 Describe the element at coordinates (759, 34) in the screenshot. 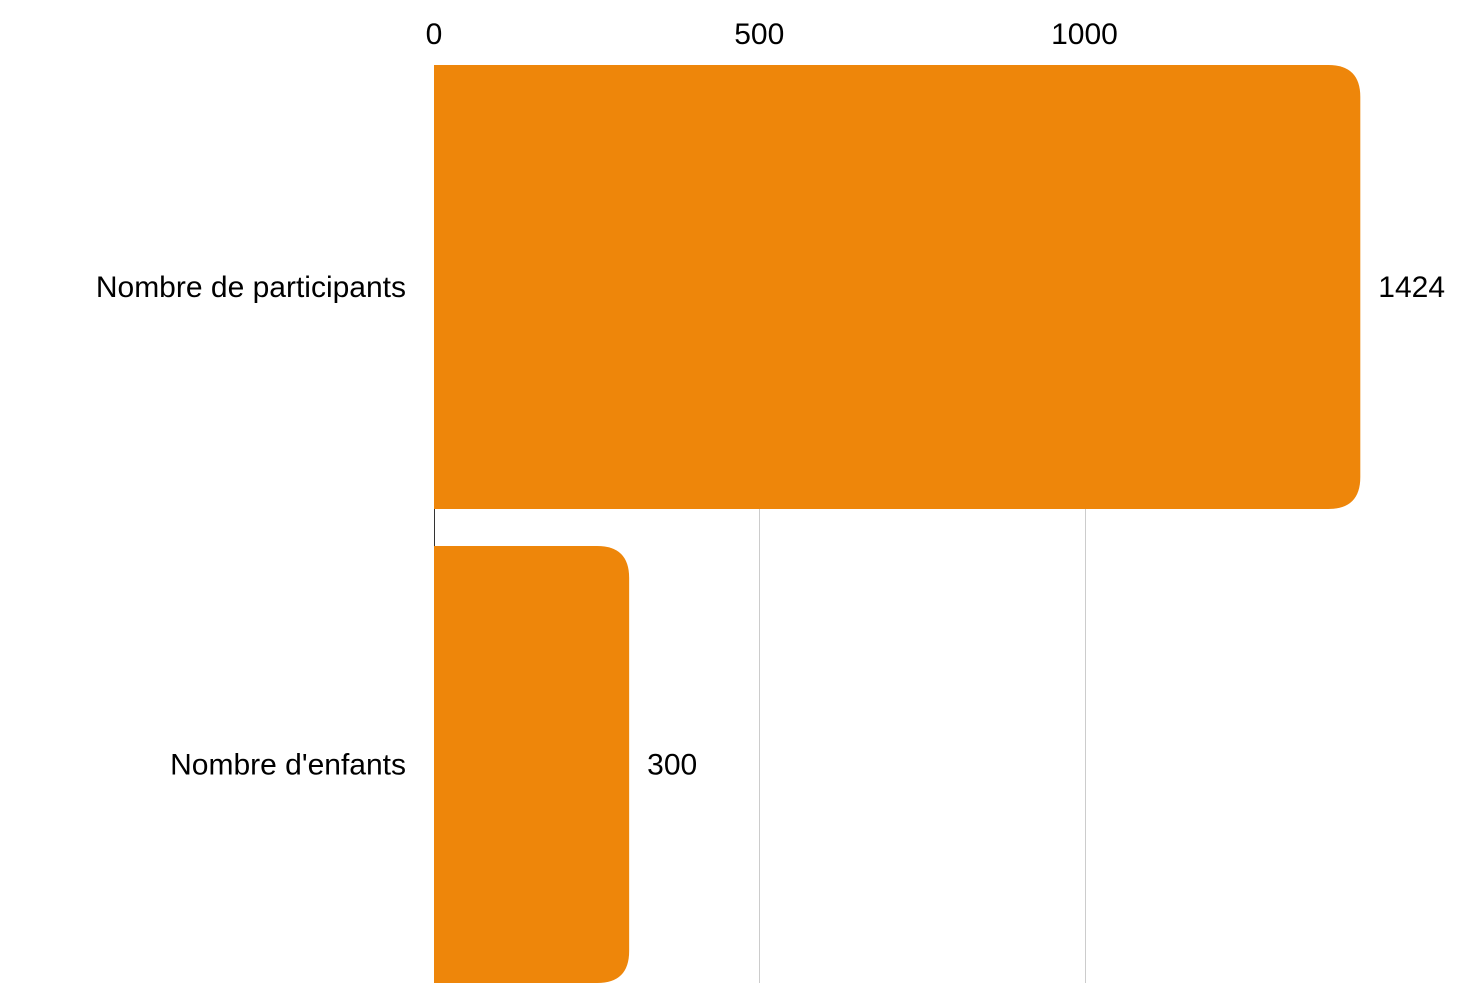

I see `x-tick-label: 500` at that location.